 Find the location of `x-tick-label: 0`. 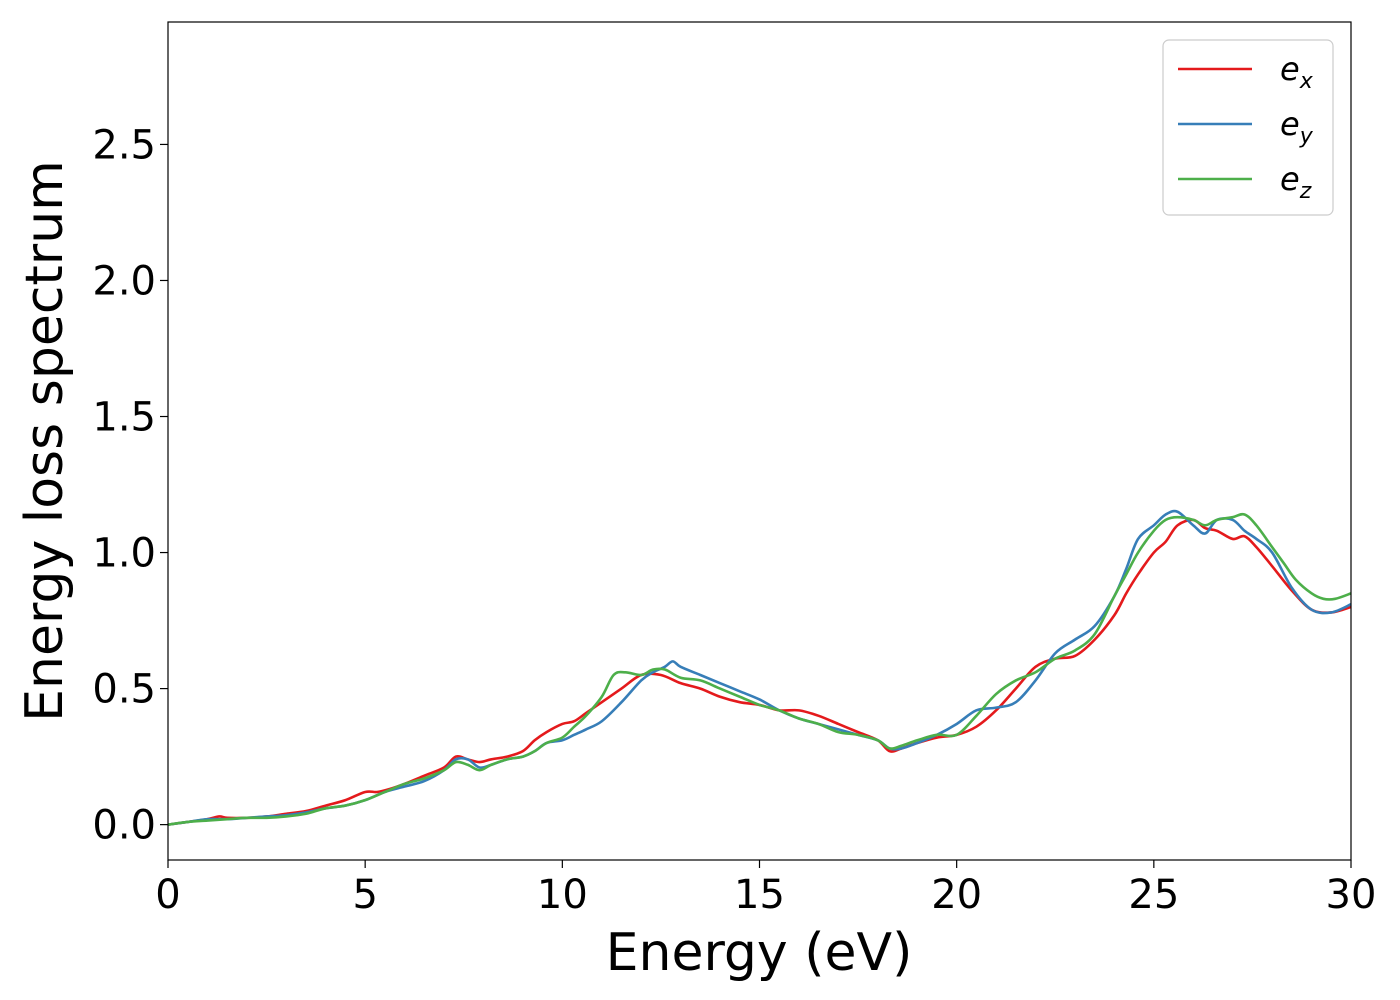

x-tick-label: 0 is located at coordinates (167, 895).